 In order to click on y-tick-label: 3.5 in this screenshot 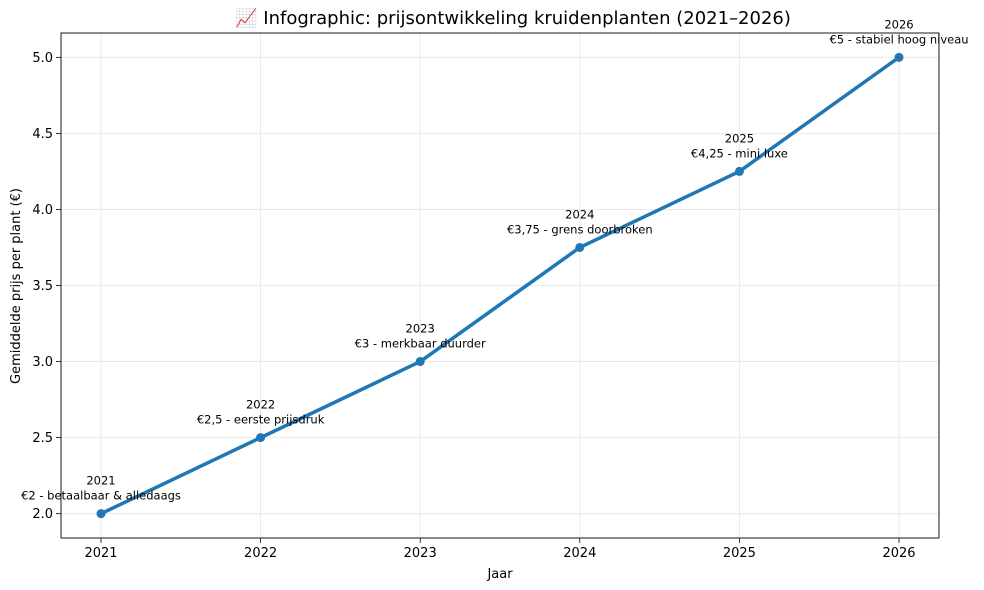, I will do `click(42, 286)`.